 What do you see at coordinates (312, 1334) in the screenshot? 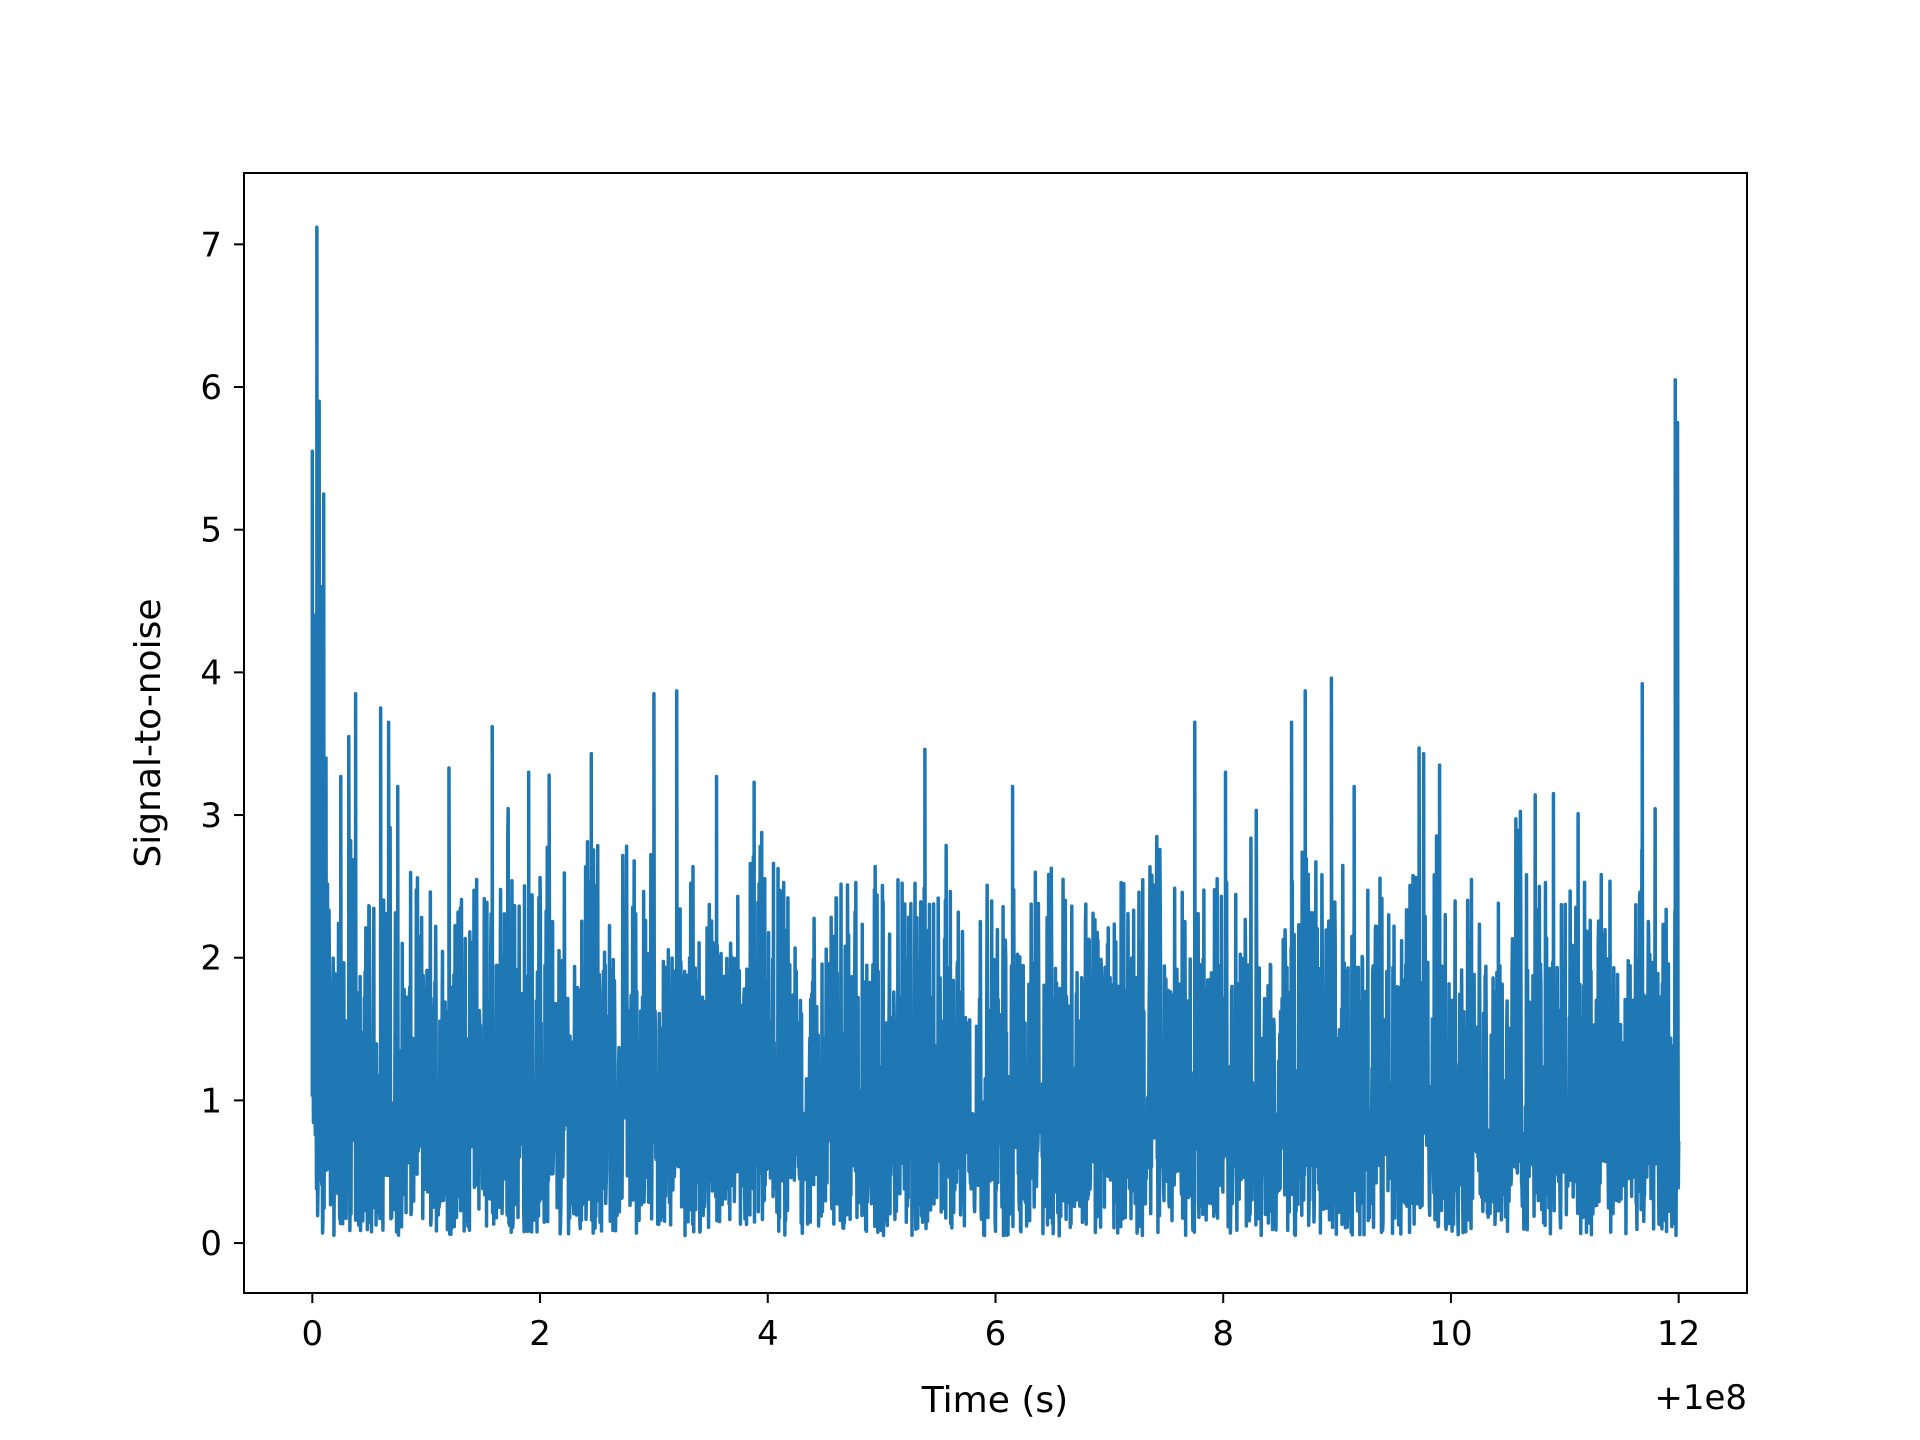
I see `x-tick-label: 0` at bounding box center [312, 1334].